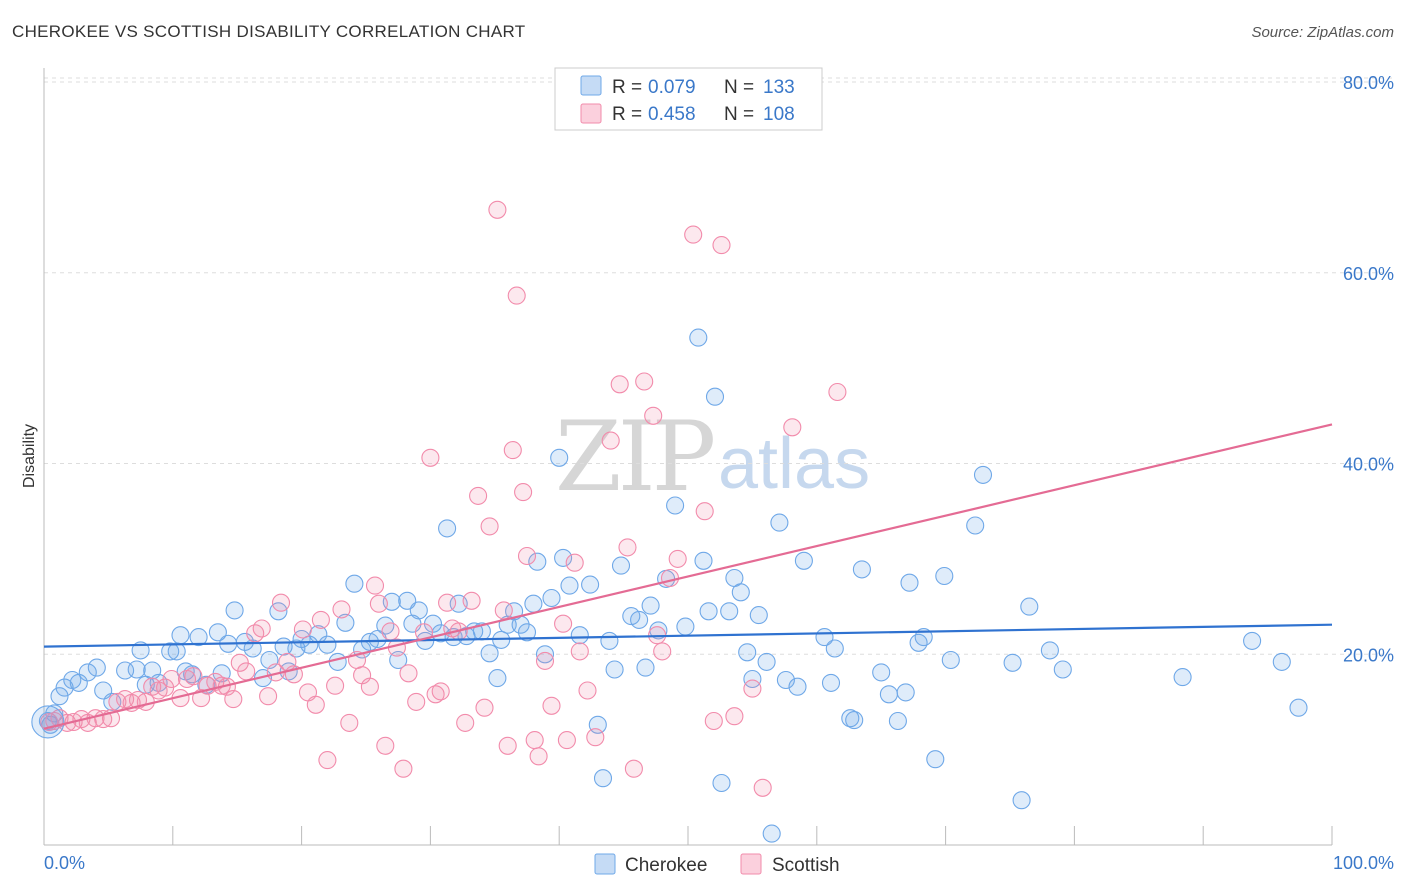  I want to click on source-label: Source: ZipAtlas.com, so click(1322, 32).